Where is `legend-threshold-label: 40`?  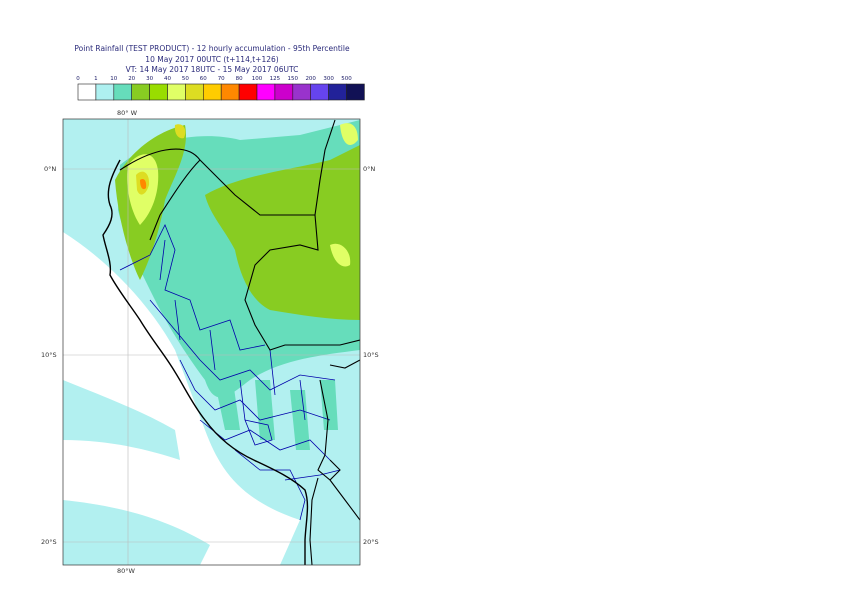
legend-threshold-label: 40 is located at coordinates (167, 79).